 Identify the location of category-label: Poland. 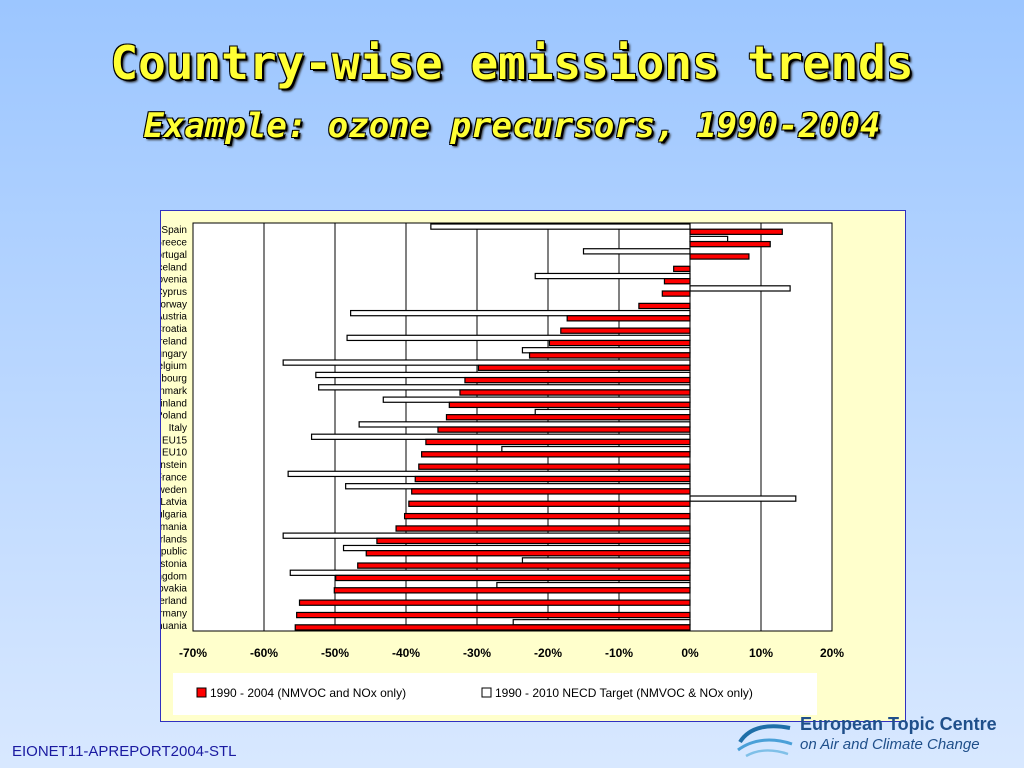
(174, 416).